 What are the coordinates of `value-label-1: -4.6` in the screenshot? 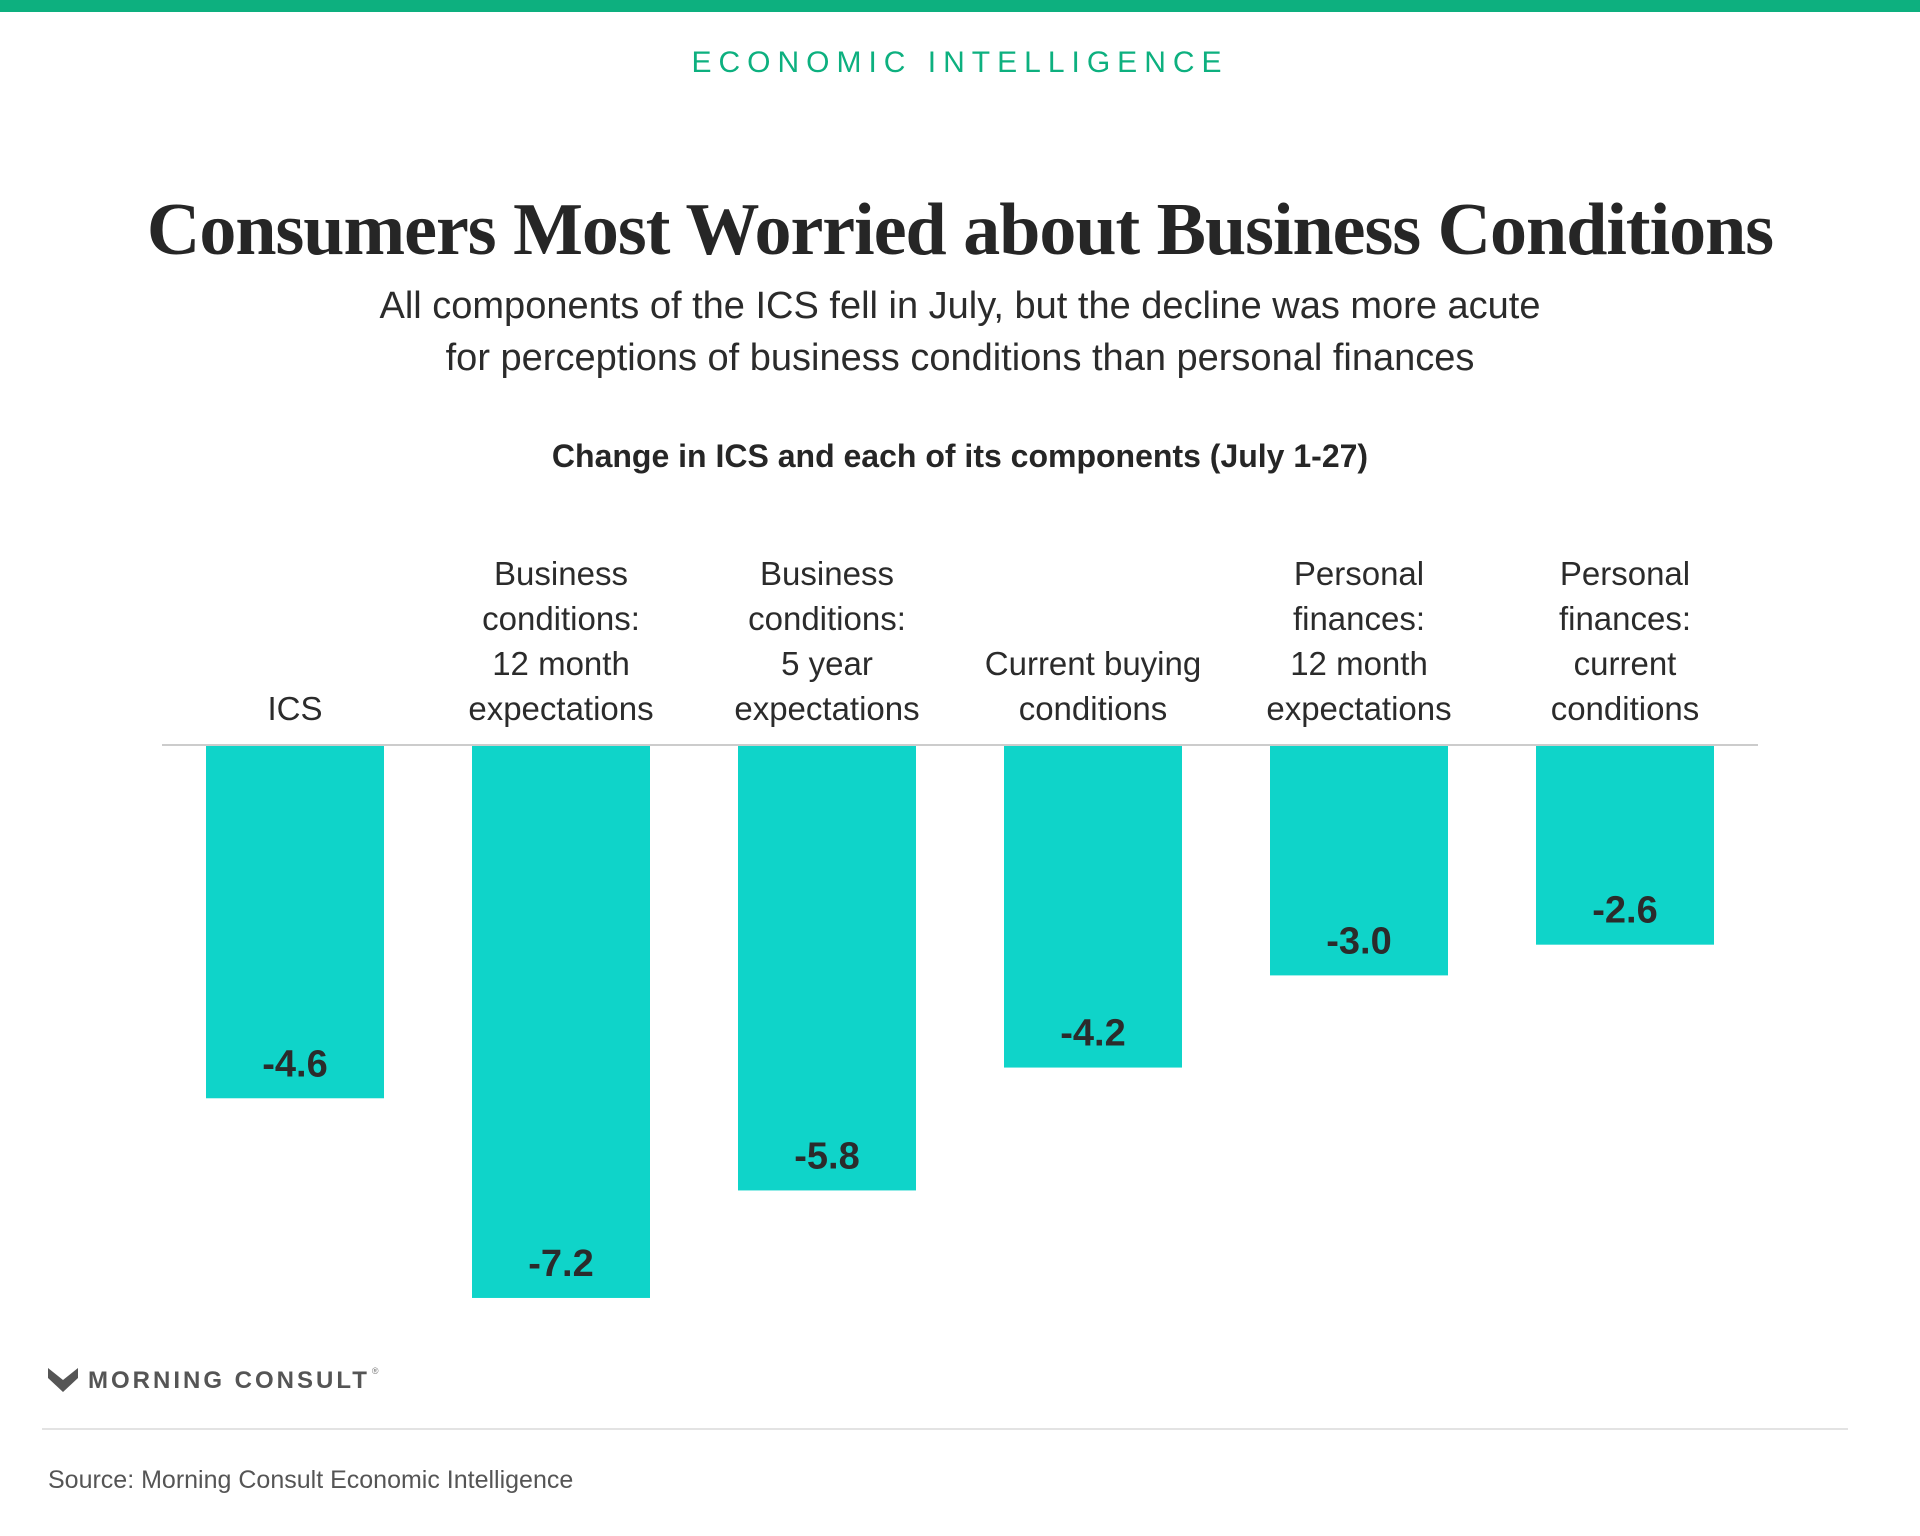 It's located at (294, 1064).